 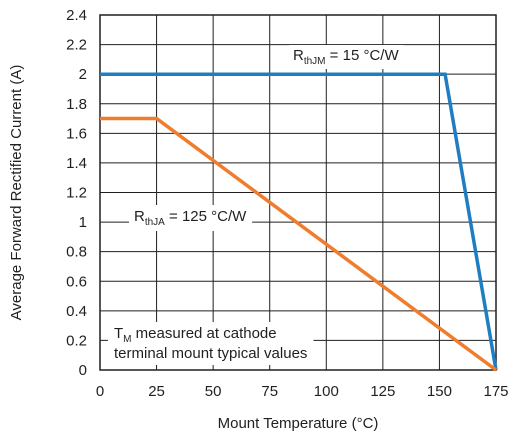 What do you see at coordinates (139, 216) in the screenshot?
I see `rthja-main: R` at bounding box center [139, 216].